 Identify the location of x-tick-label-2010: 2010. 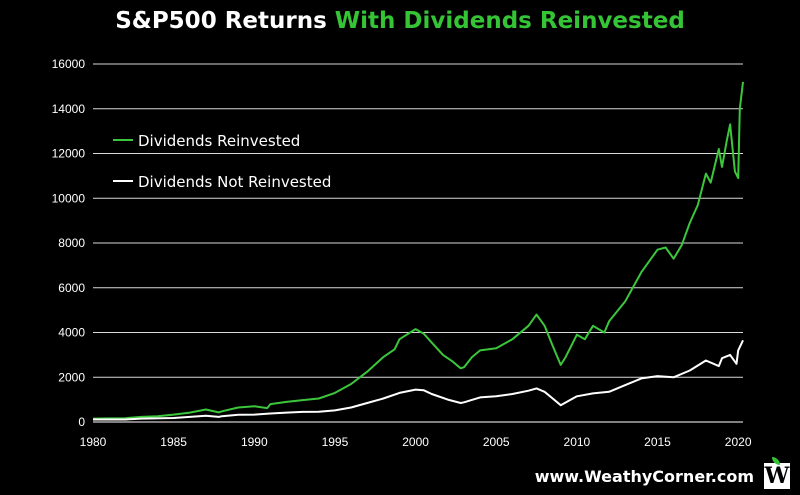
(577, 442).